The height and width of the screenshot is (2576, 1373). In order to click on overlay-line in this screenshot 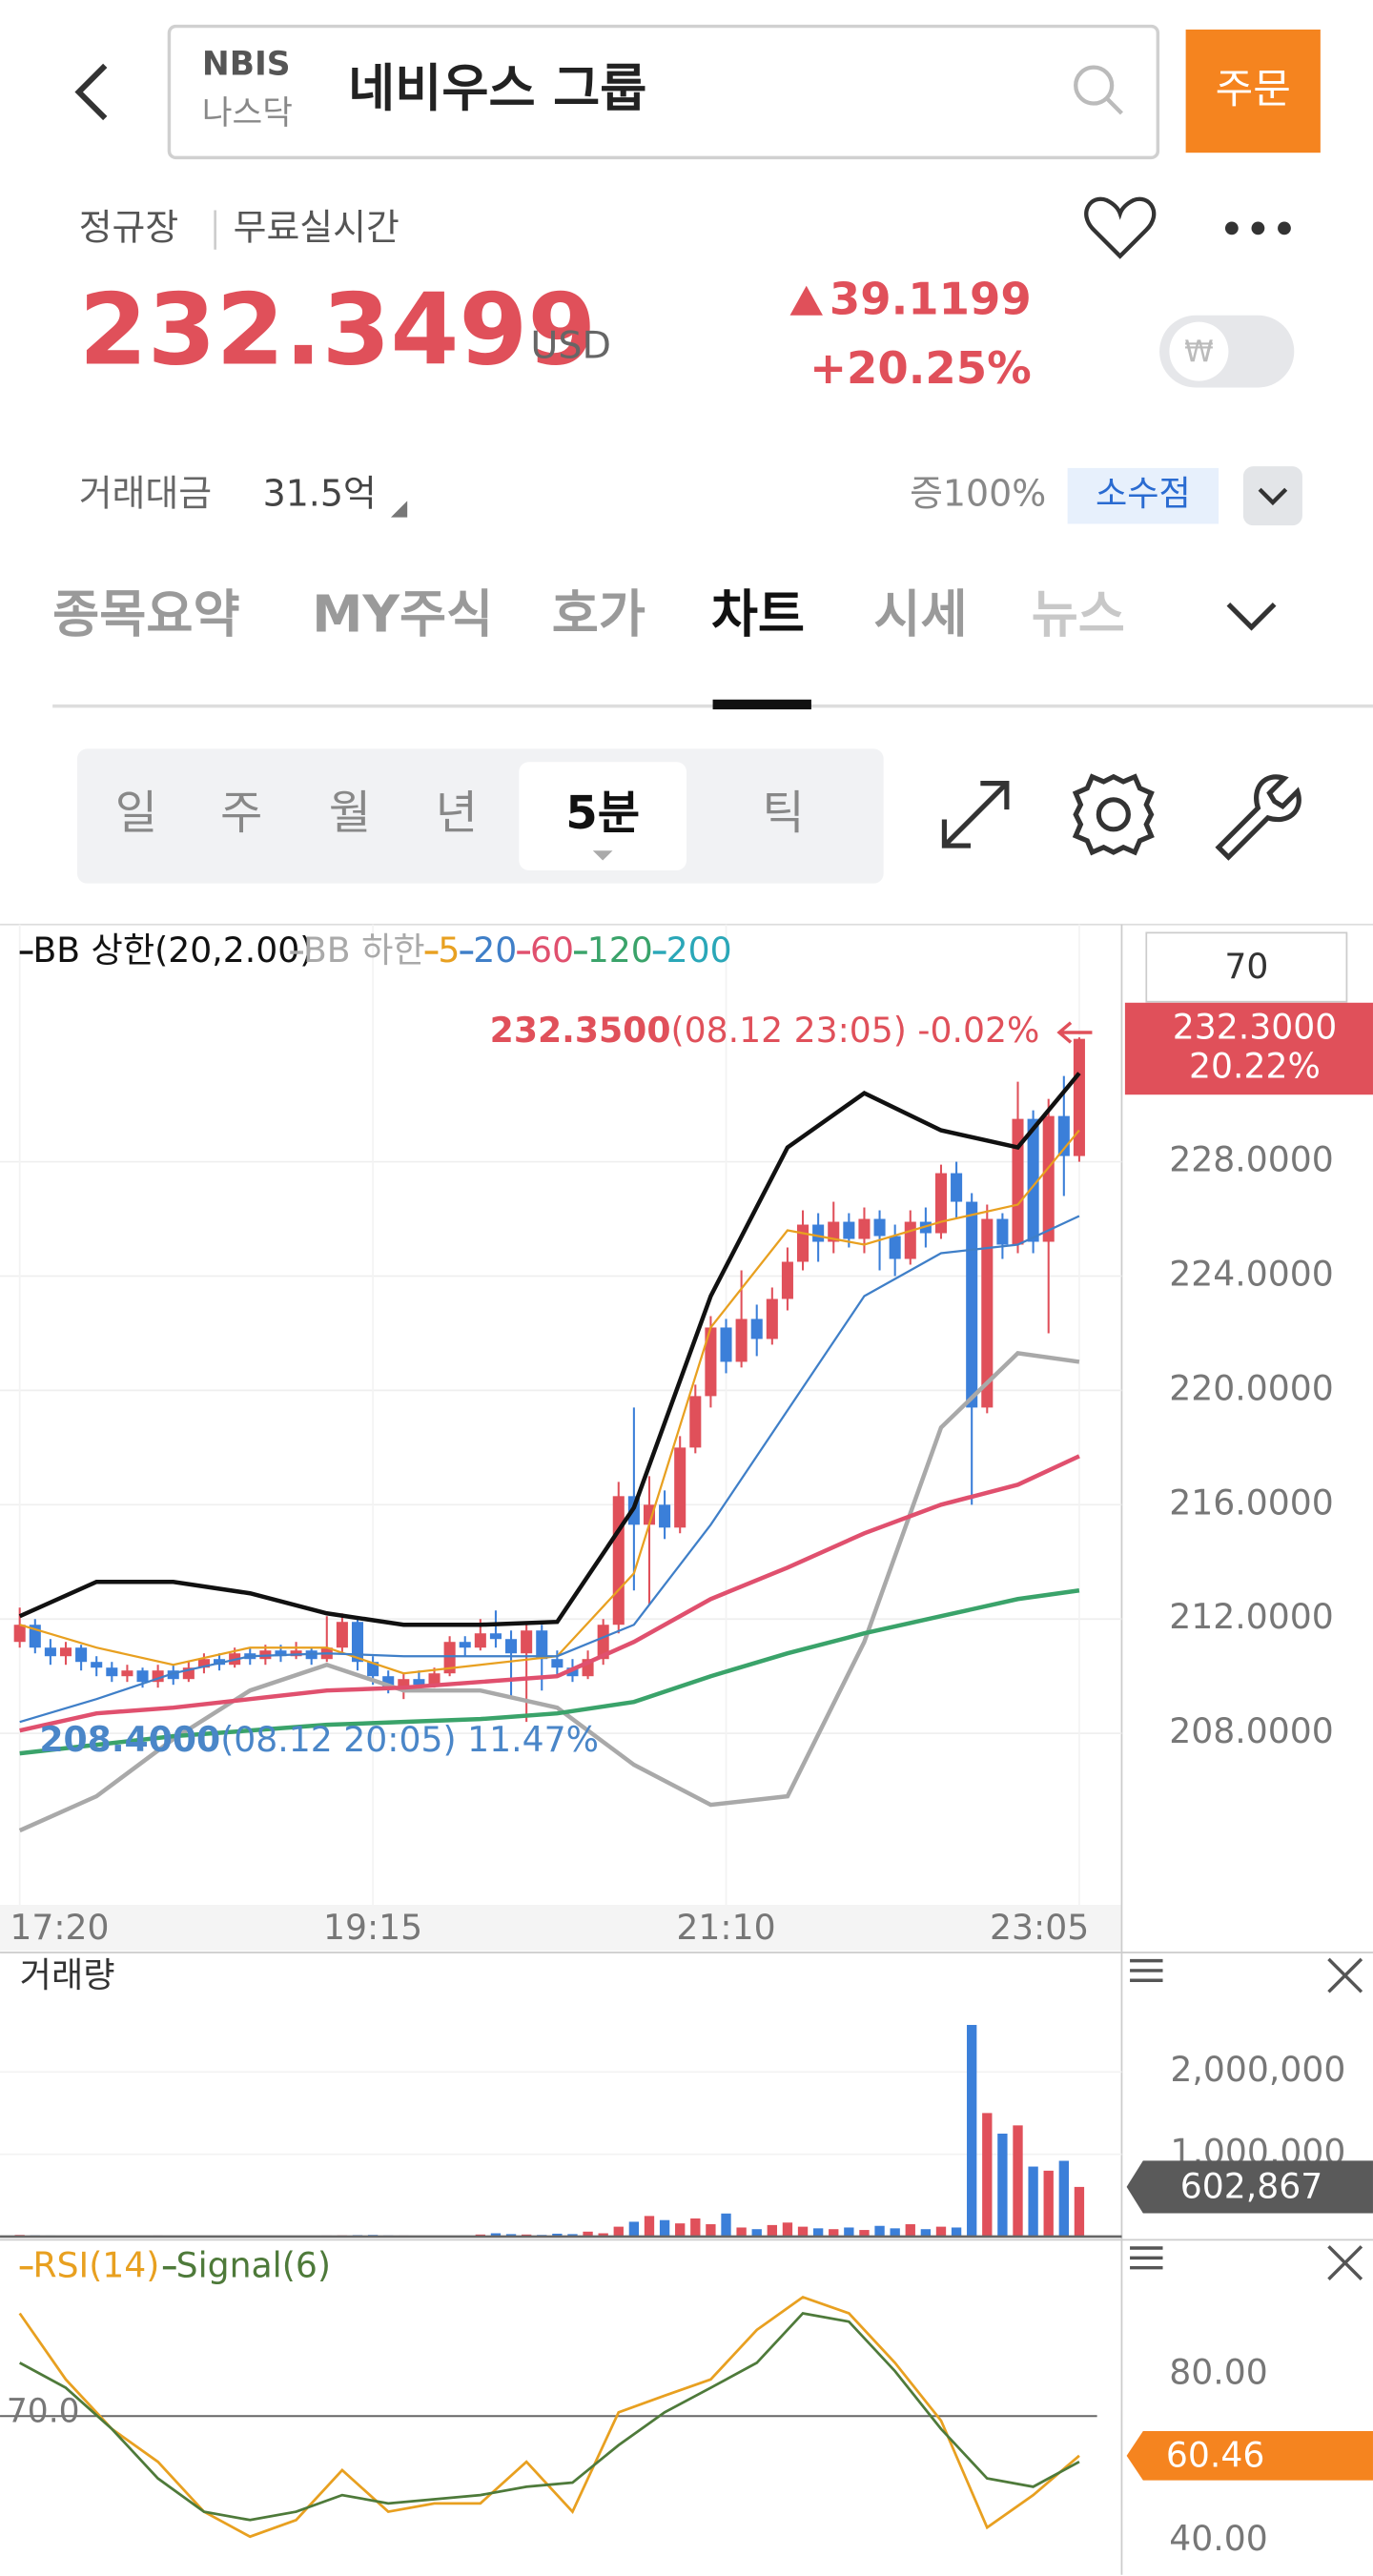, I will do `click(549, 1594)`.